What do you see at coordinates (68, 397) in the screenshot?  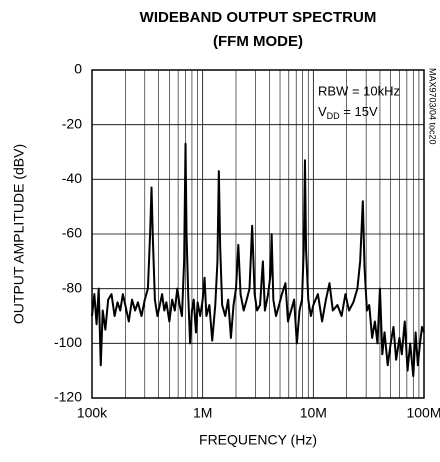 I see `y-tick-label: -120` at bounding box center [68, 397].